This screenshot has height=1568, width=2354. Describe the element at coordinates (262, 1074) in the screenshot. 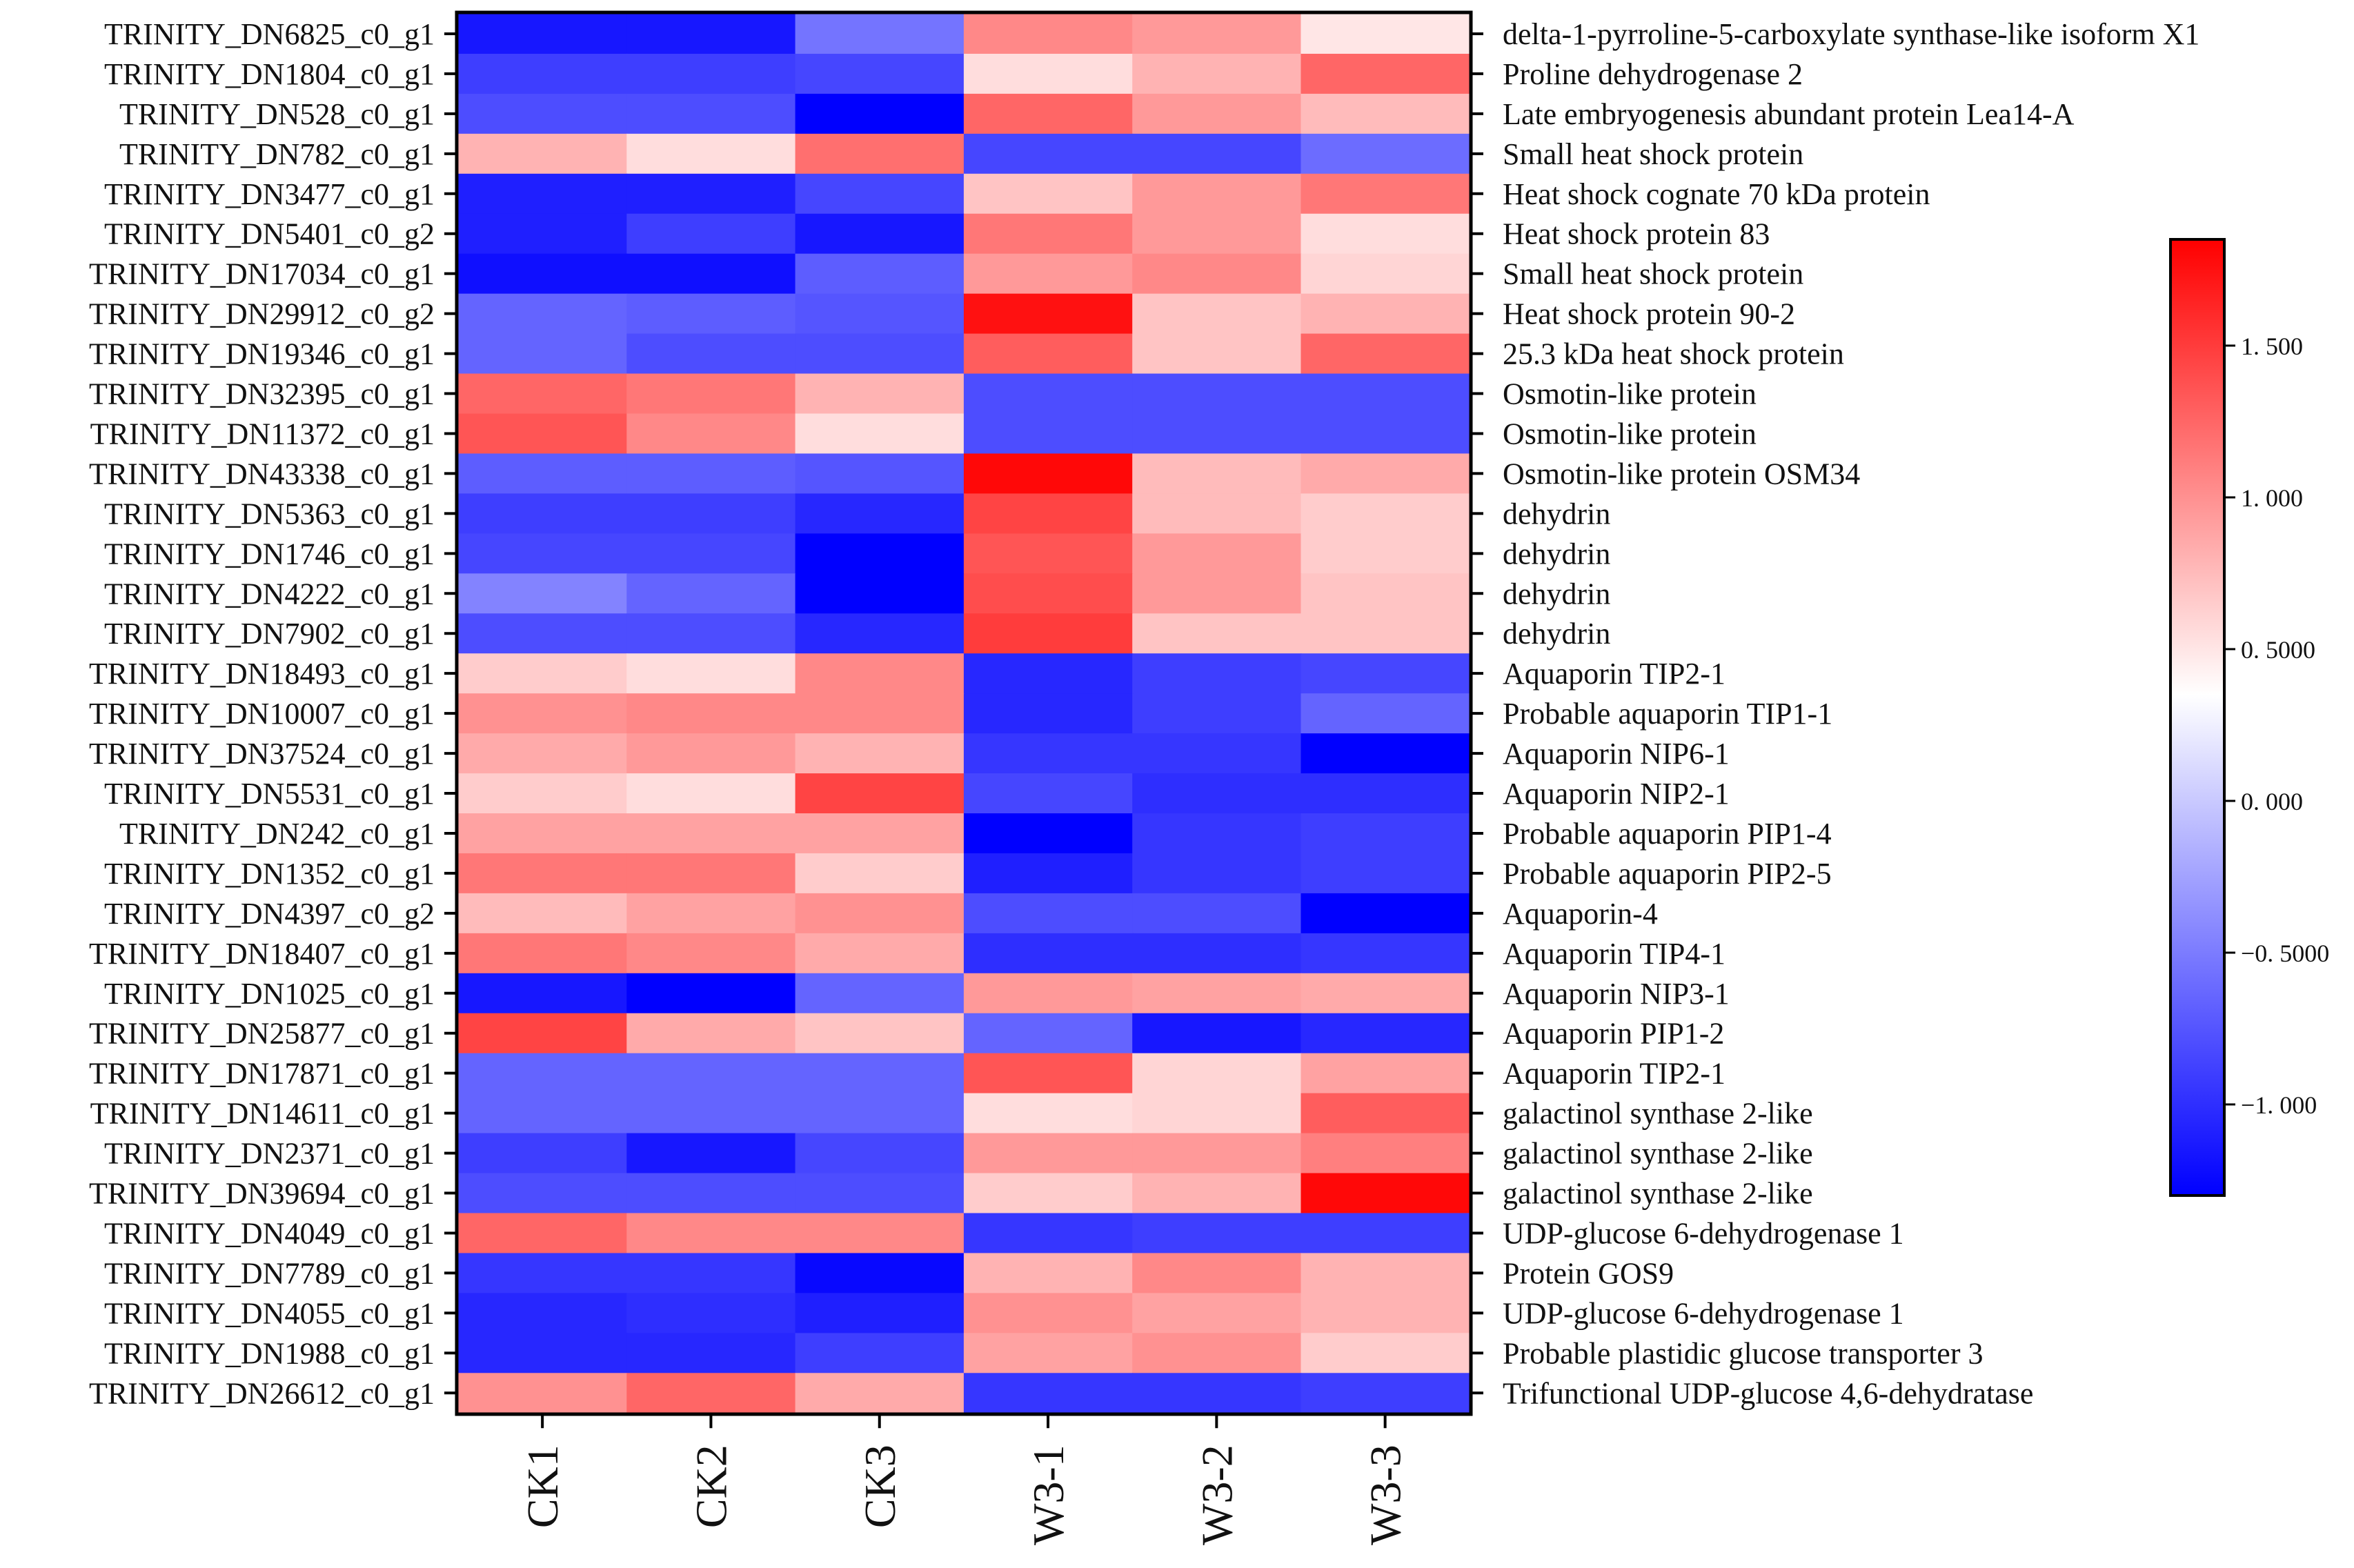

I see `row-label: TRINITY_DN17871_c0_g1` at that location.